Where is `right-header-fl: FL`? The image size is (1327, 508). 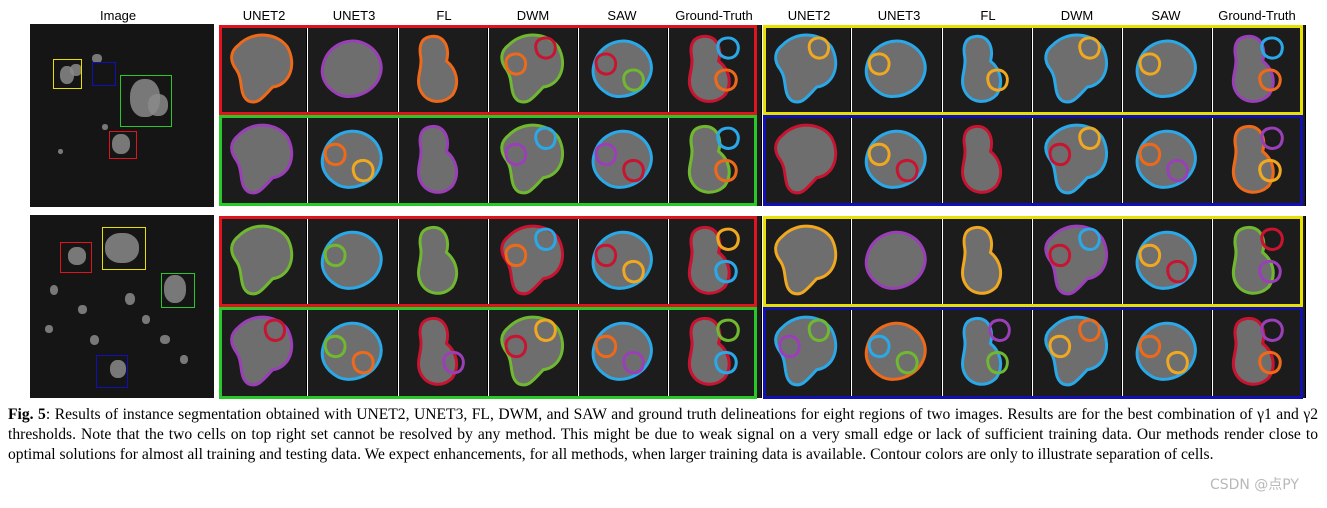
right-header-fl: FL is located at coordinates (988, 15).